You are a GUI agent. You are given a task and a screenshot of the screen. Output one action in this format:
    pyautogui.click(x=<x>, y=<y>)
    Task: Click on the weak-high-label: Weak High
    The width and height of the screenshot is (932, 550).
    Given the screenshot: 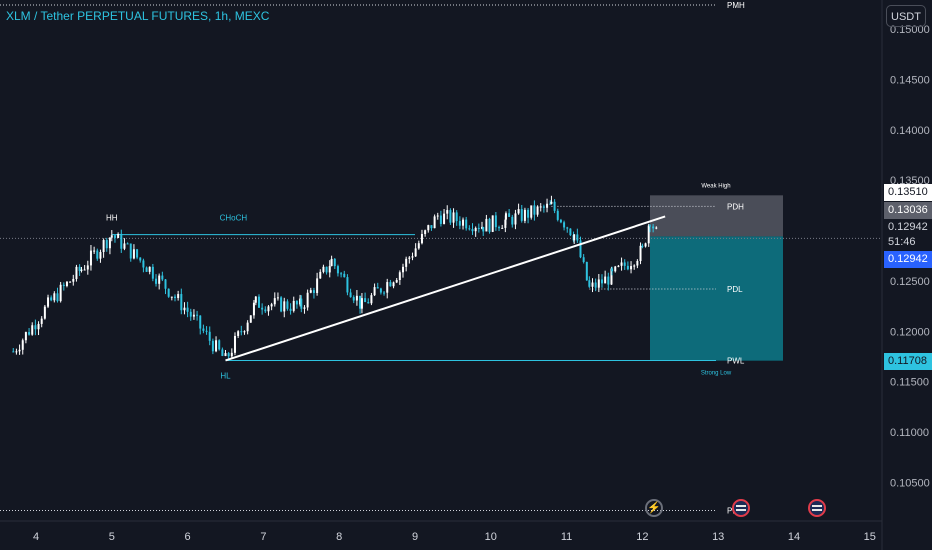 What is the action you would take?
    pyautogui.click(x=715, y=186)
    